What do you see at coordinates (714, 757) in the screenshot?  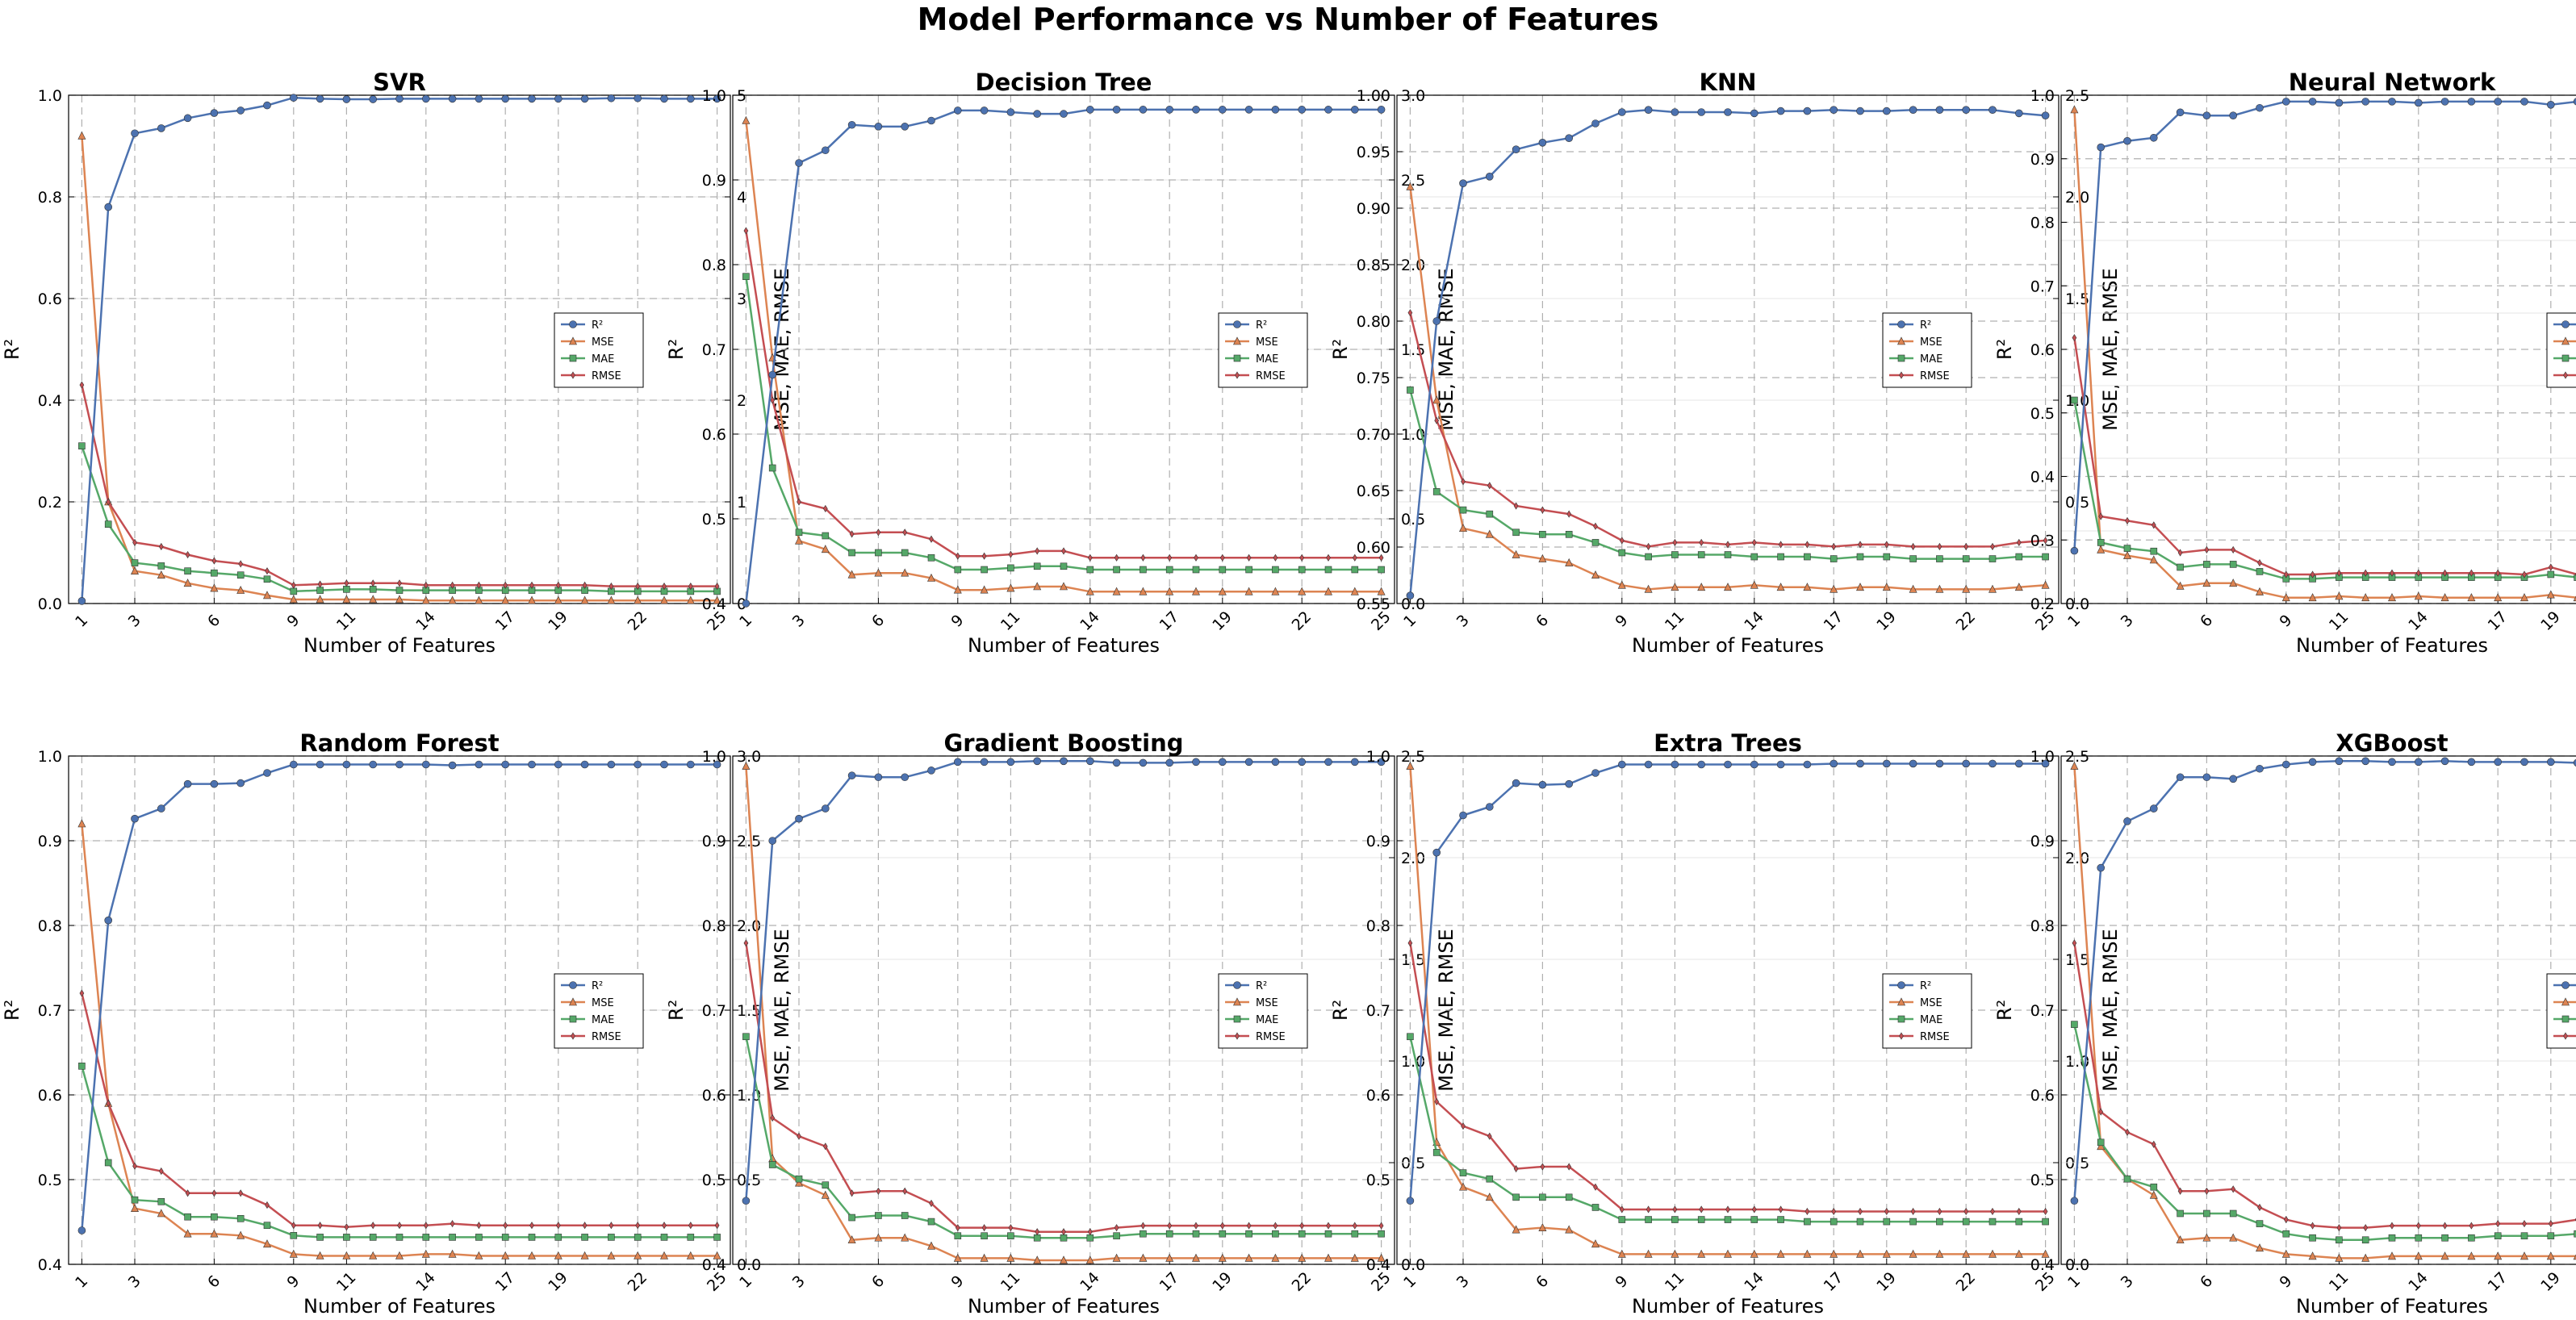 I see `ytick-left-label: 1.0` at bounding box center [714, 757].